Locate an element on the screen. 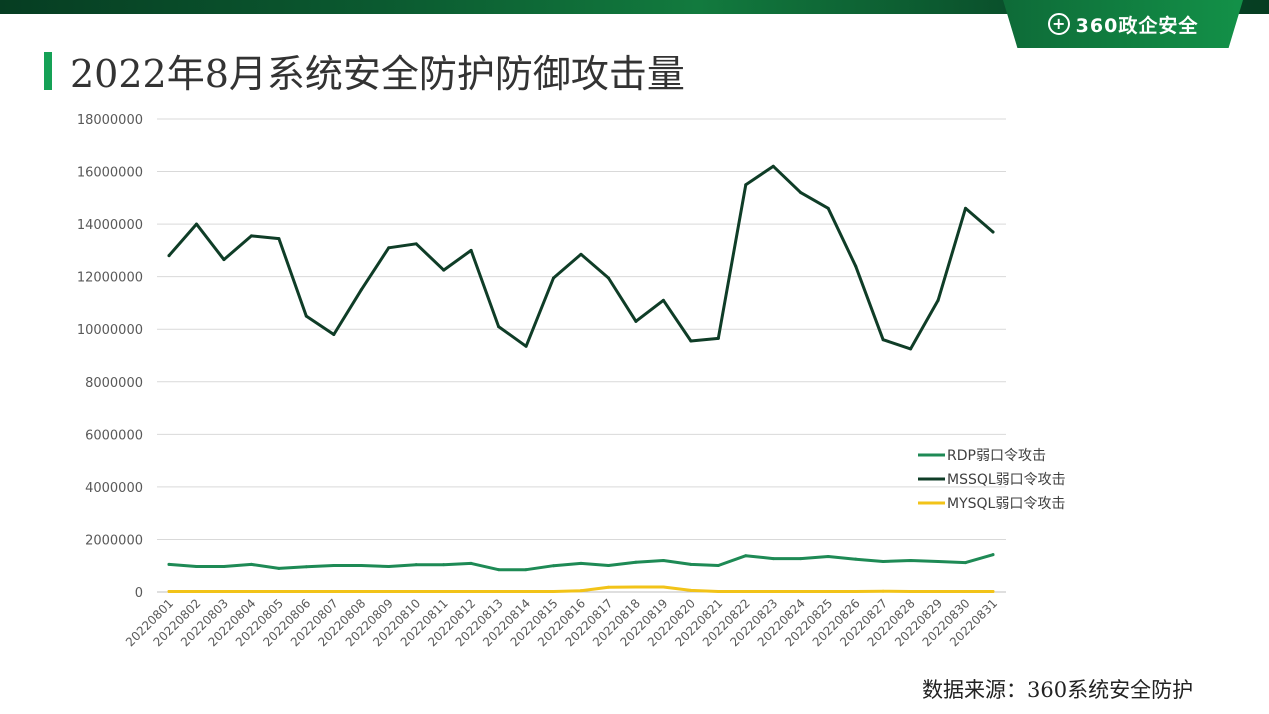 This screenshot has height=714, width=1269. y-tick-label: 2000000 is located at coordinates (114, 540).